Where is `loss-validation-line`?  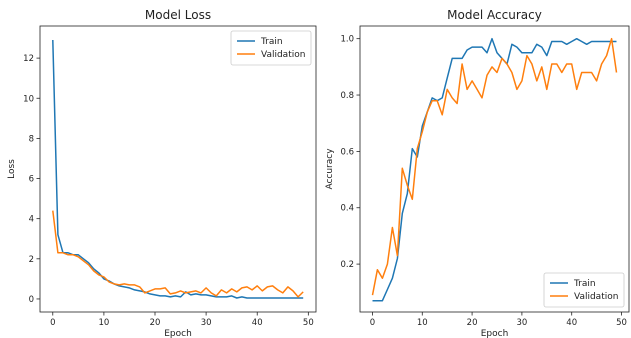 loss-validation-line is located at coordinates (178, 254).